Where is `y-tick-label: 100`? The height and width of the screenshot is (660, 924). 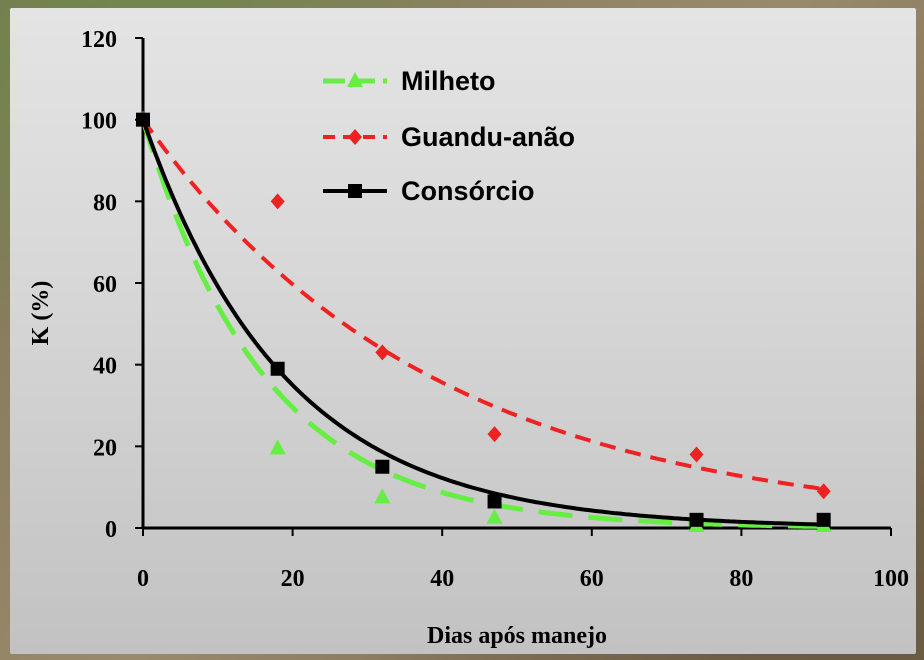 y-tick-label: 100 is located at coordinates (99, 122).